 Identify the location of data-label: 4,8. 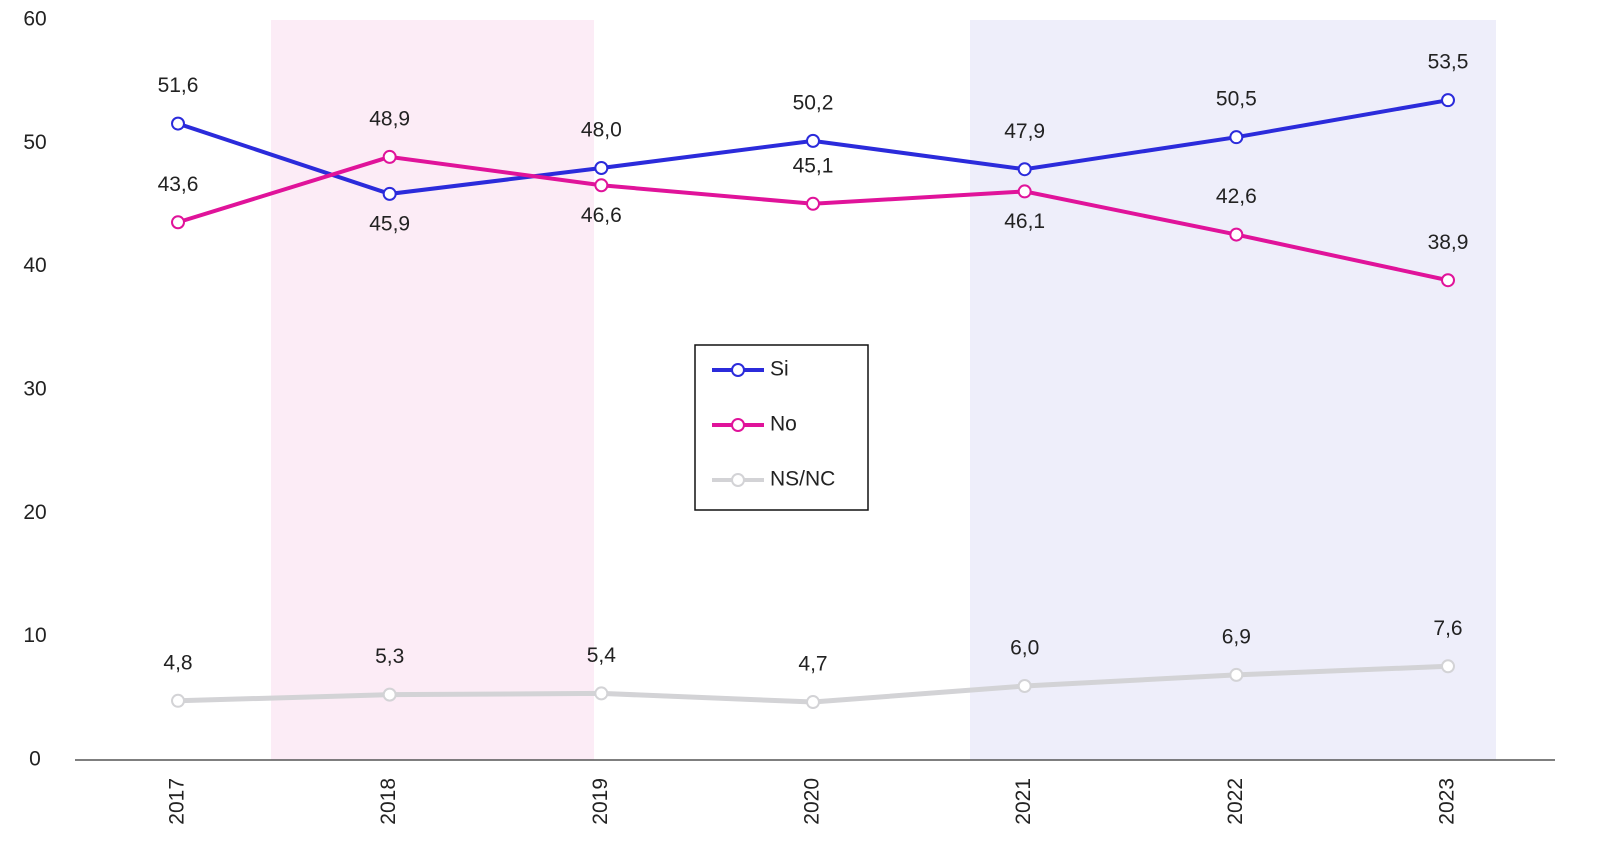
(177, 662).